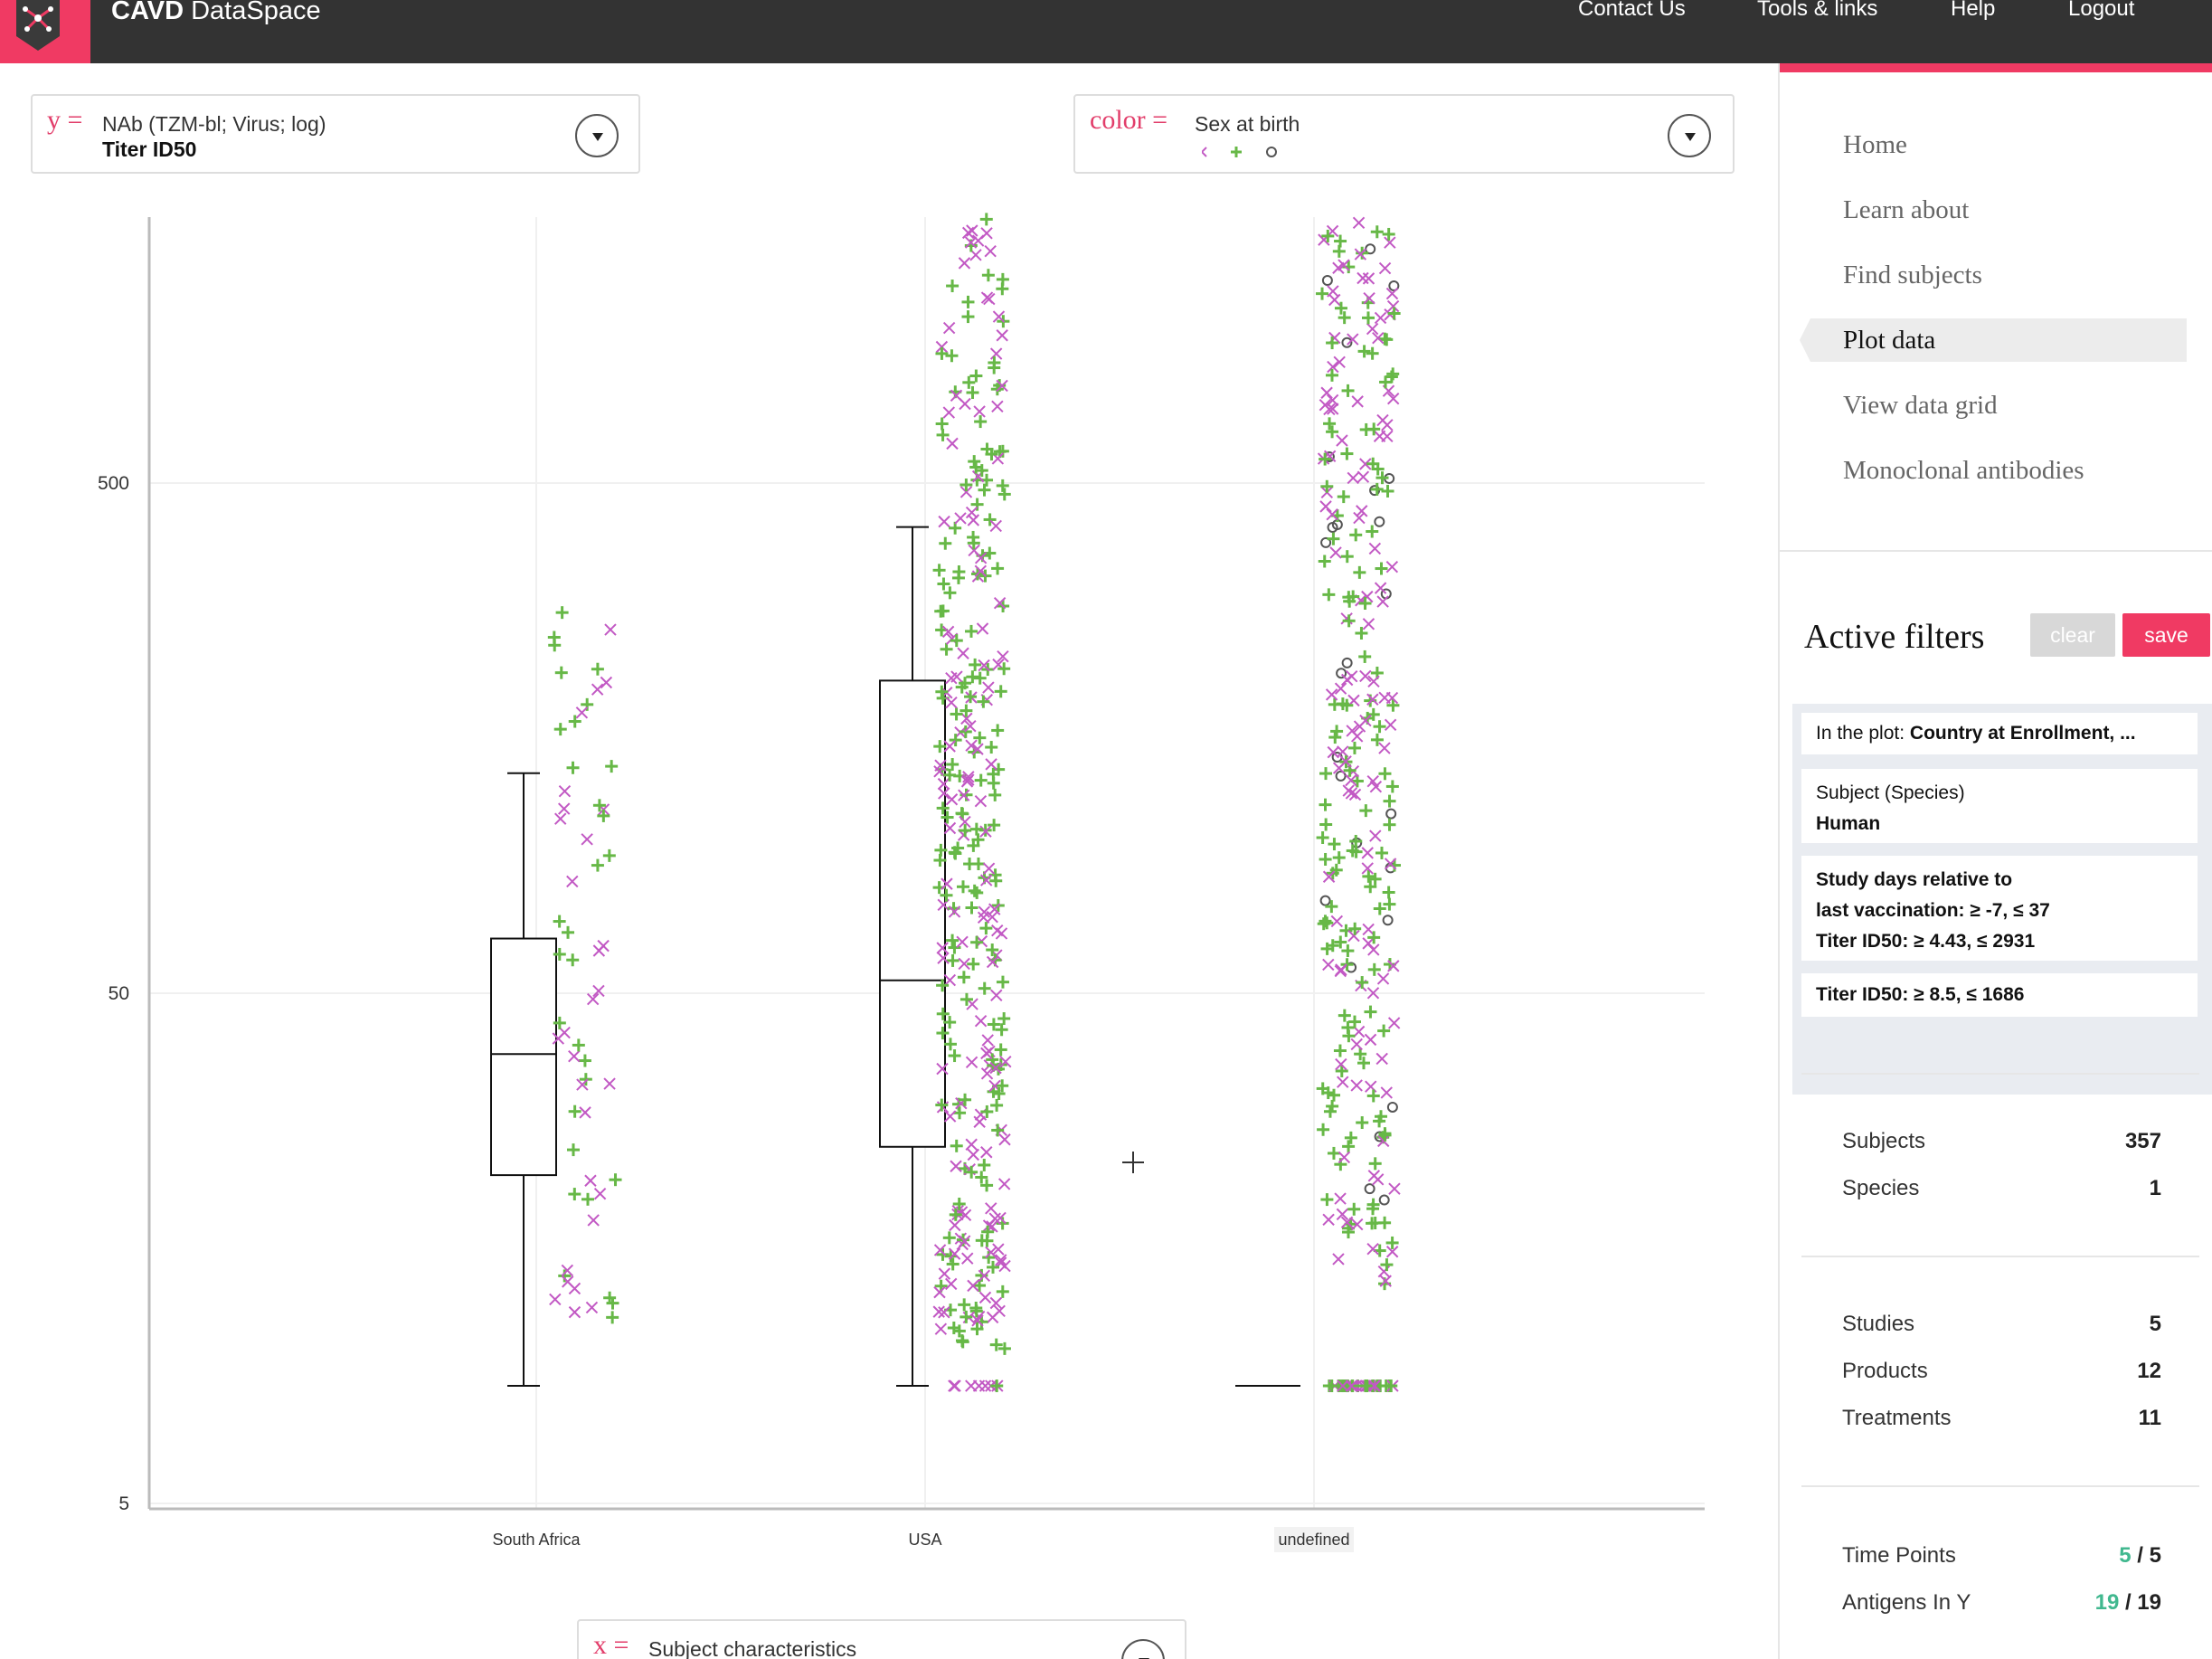 This screenshot has width=2212, height=1659. I want to click on y-tick-label: 500, so click(114, 484).